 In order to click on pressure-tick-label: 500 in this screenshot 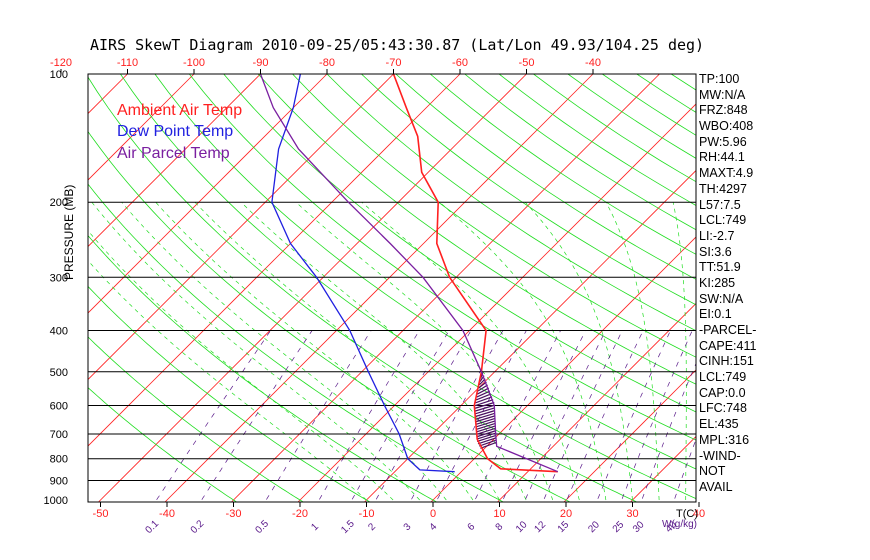, I will do `click(59, 373)`.